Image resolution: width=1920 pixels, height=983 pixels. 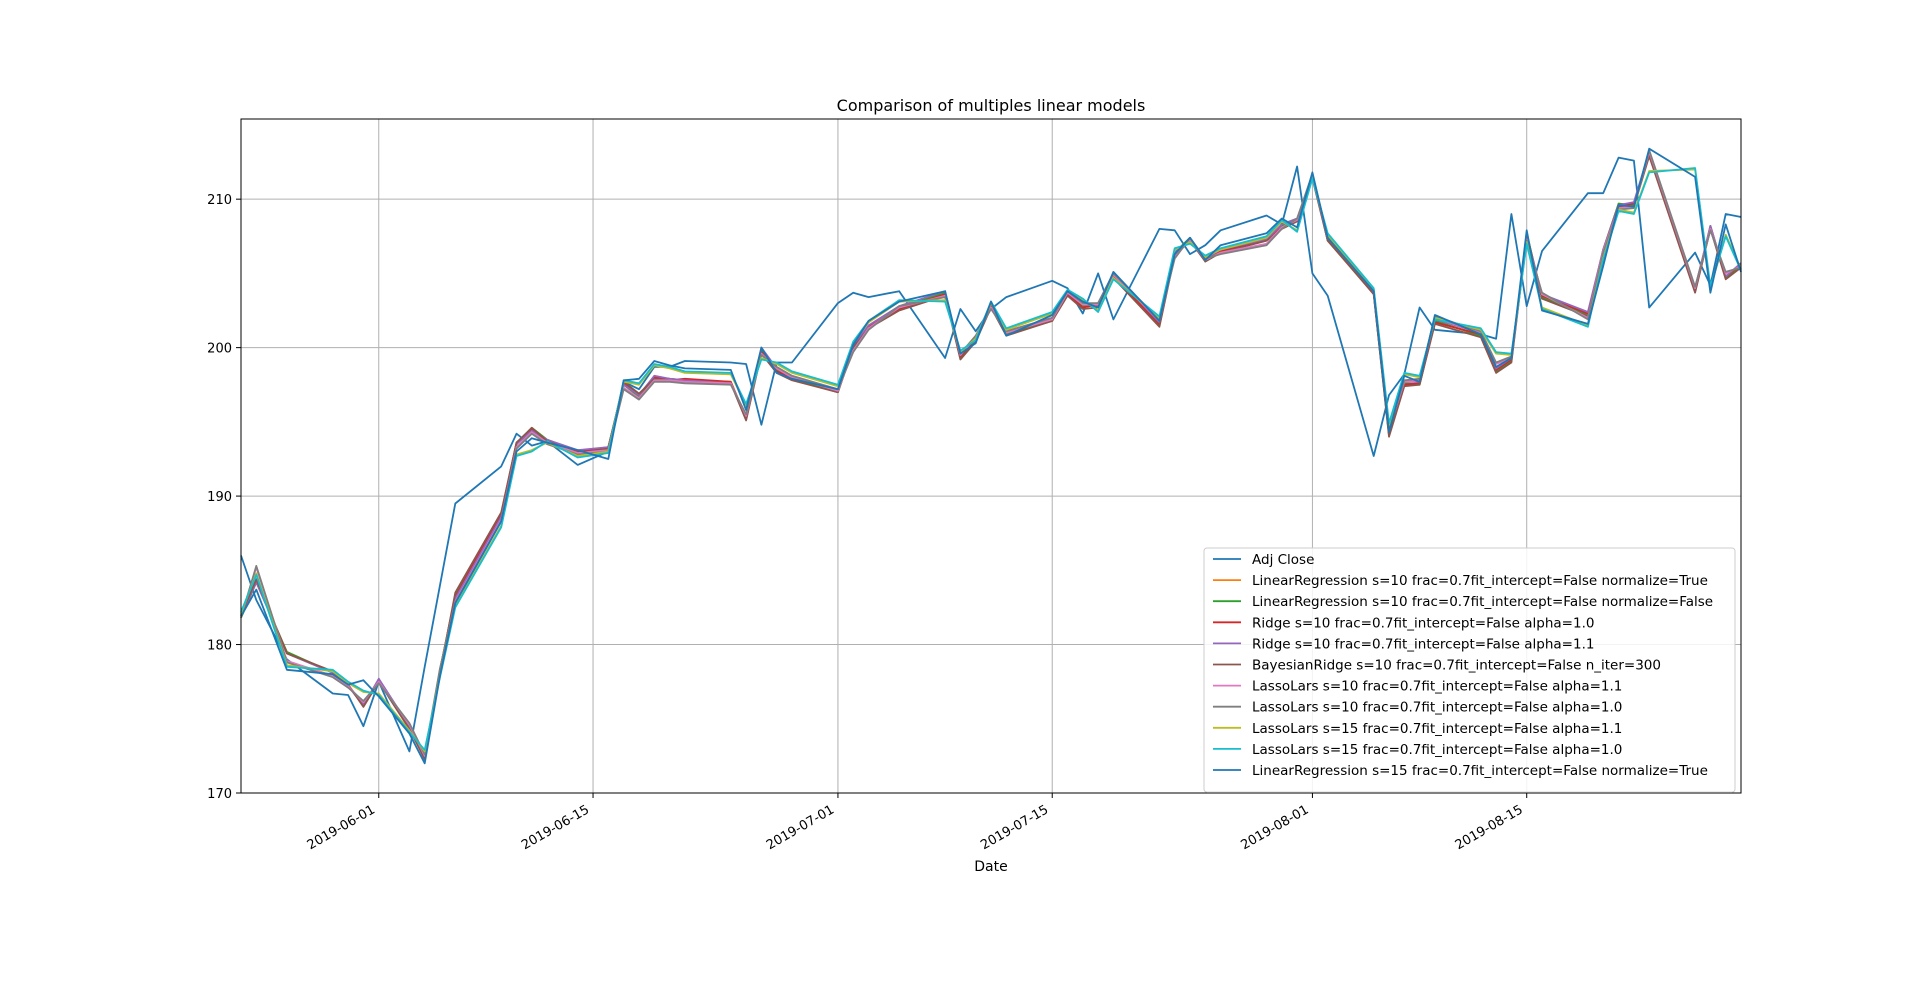 What do you see at coordinates (219, 794) in the screenshot?
I see `y-tick-label: 170` at bounding box center [219, 794].